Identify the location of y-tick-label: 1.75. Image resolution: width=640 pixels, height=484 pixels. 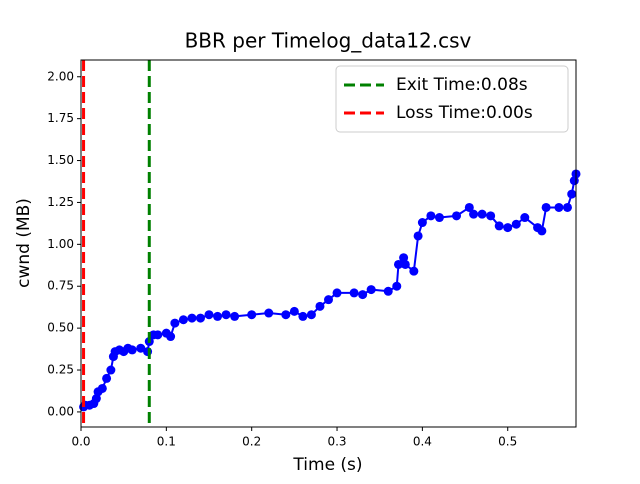
(60, 118).